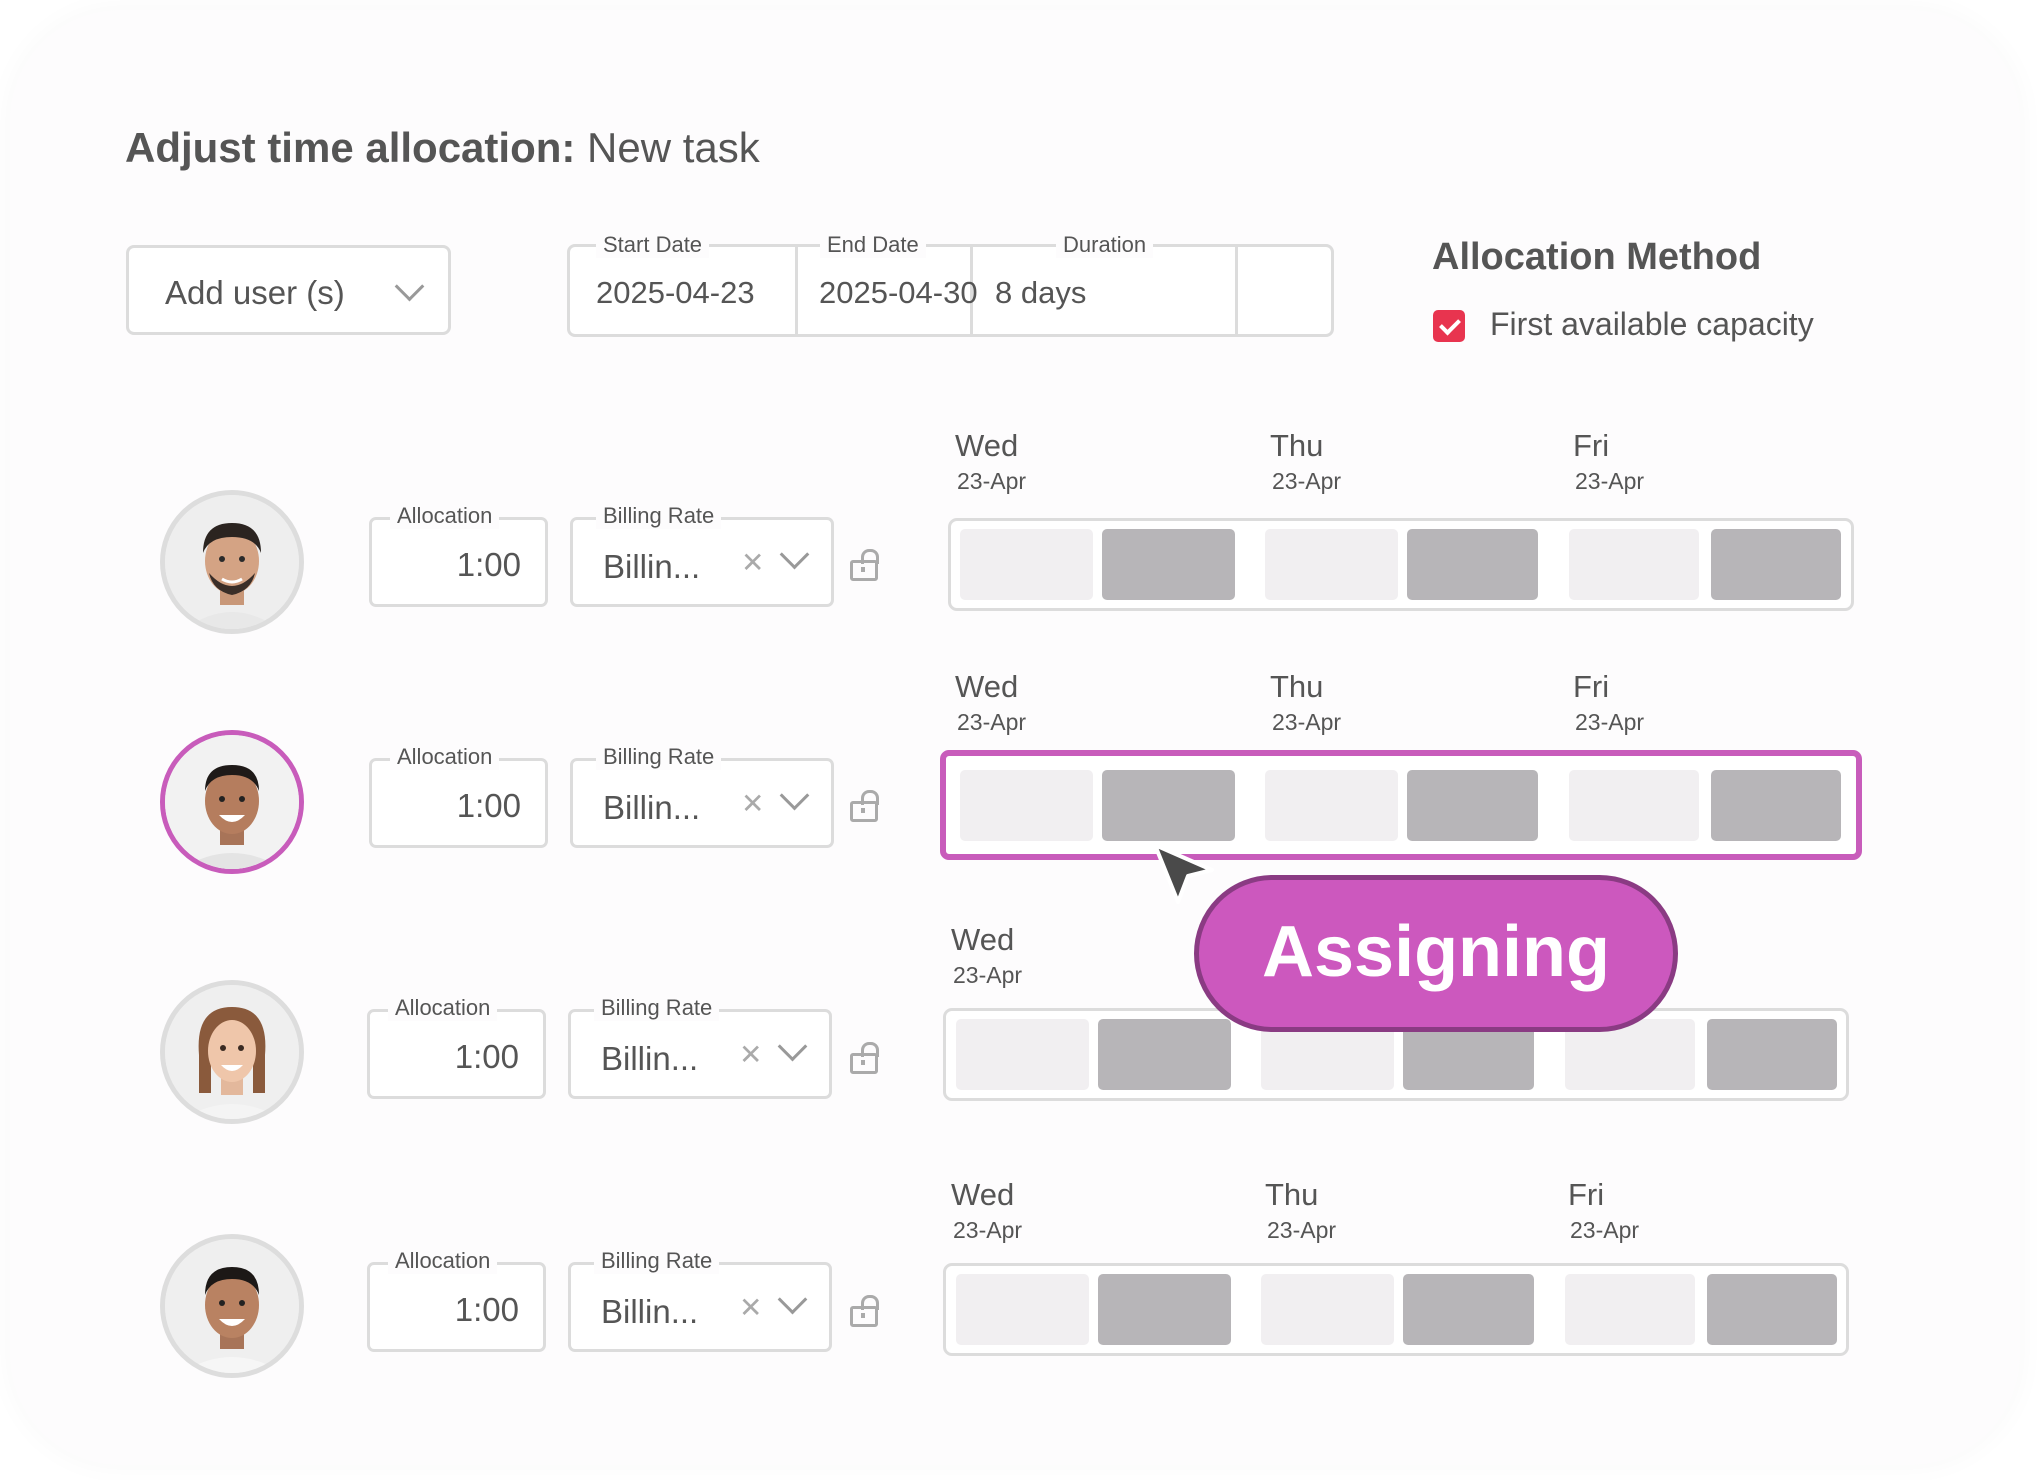 The image size is (2041, 1480). What do you see at coordinates (1449, 326) in the screenshot?
I see `checkbox-checked-icon` at bounding box center [1449, 326].